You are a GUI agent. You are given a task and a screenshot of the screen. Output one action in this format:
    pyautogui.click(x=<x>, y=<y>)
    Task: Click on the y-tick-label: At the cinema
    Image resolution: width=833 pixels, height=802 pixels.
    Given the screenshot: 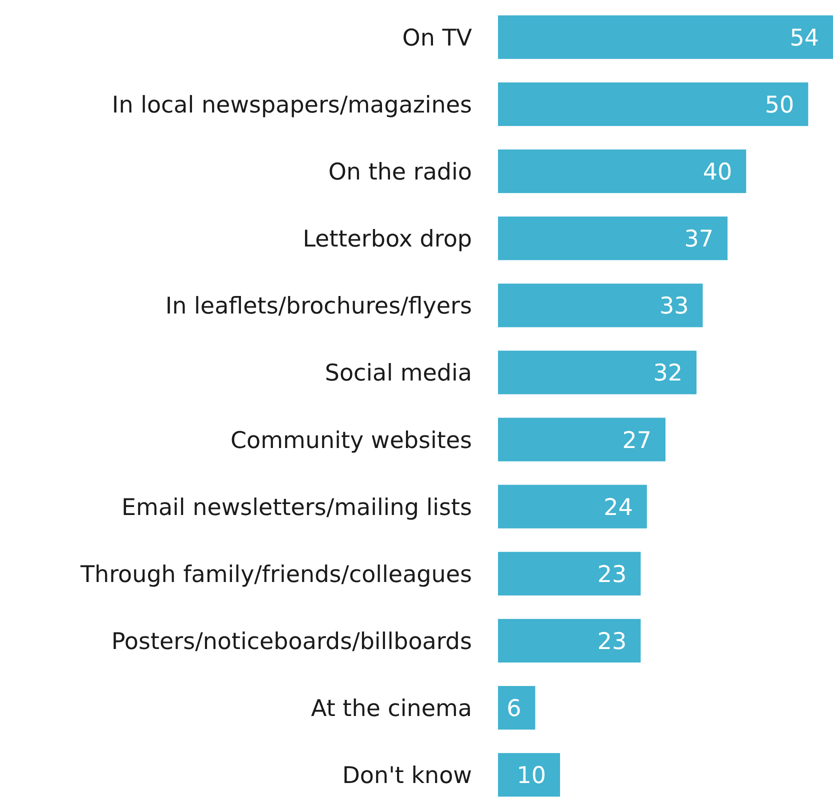 What is the action you would take?
    pyautogui.click(x=391, y=709)
    